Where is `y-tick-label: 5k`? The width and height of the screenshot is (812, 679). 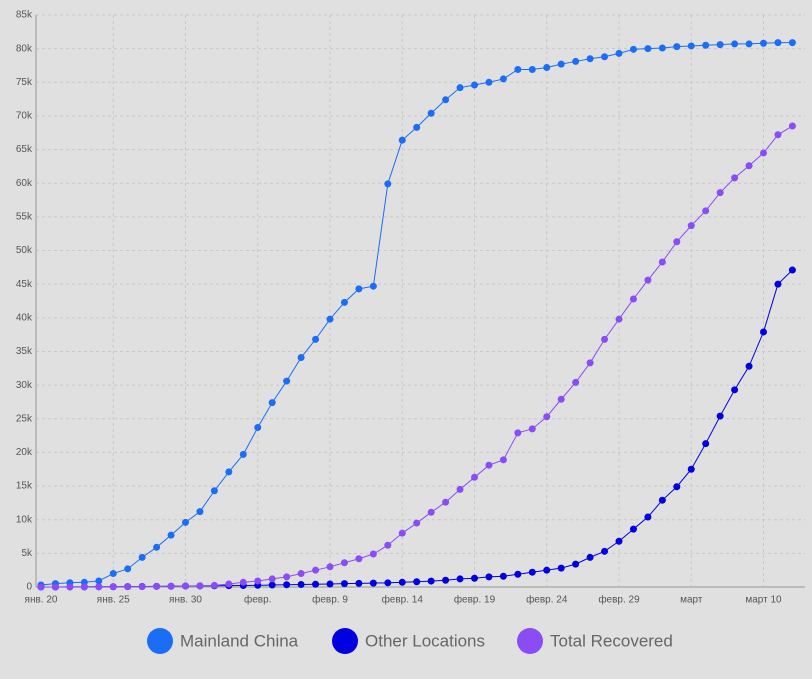
y-tick-label: 5k is located at coordinates (27, 553).